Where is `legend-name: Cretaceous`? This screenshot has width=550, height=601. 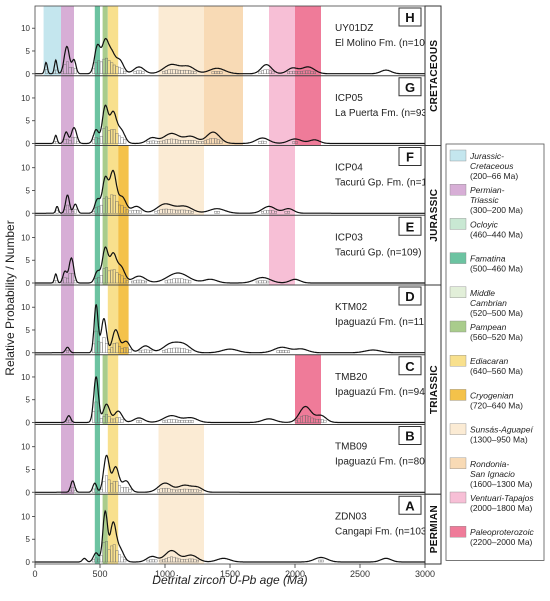
legend-name: Cretaceous is located at coordinates (492, 166).